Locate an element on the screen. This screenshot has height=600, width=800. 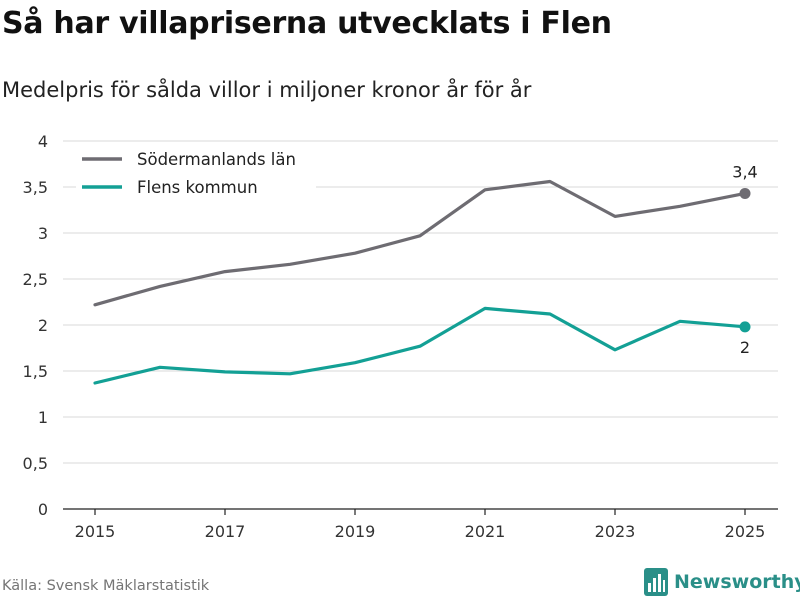
x-tick-label: 2025 is located at coordinates (745, 531).